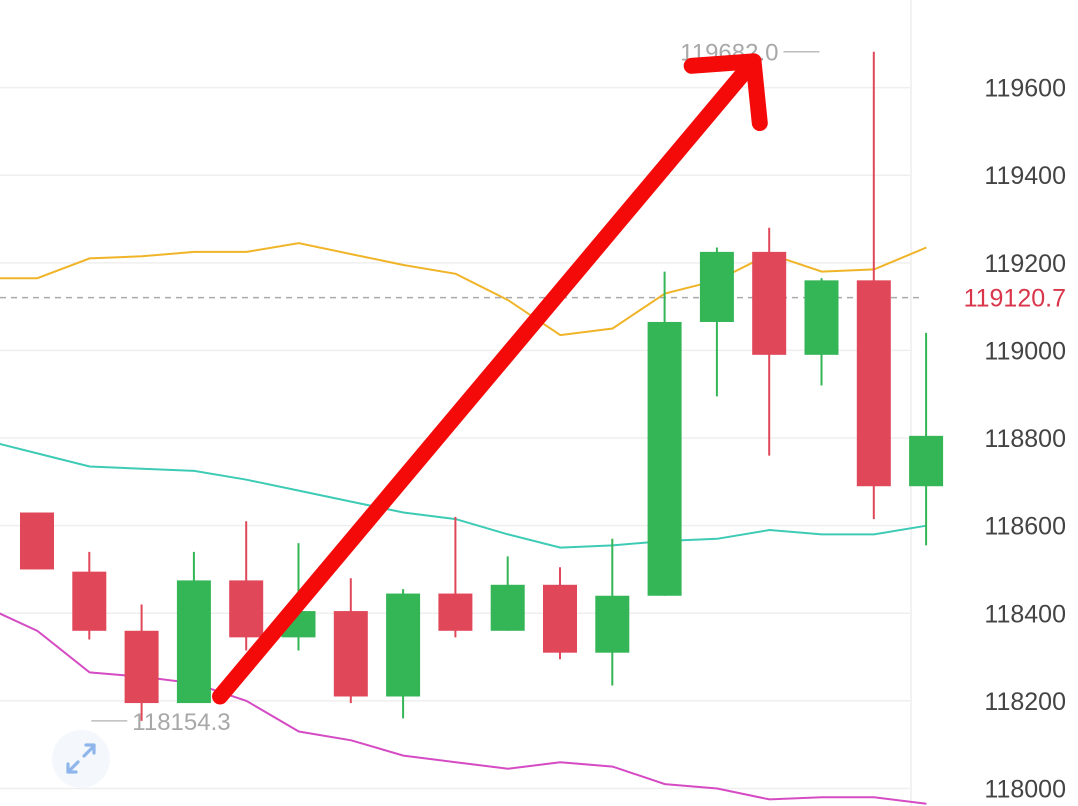 The height and width of the screenshot is (806, 1078). I want to click on current-price-label: 119120.7, so click(1015, 299).